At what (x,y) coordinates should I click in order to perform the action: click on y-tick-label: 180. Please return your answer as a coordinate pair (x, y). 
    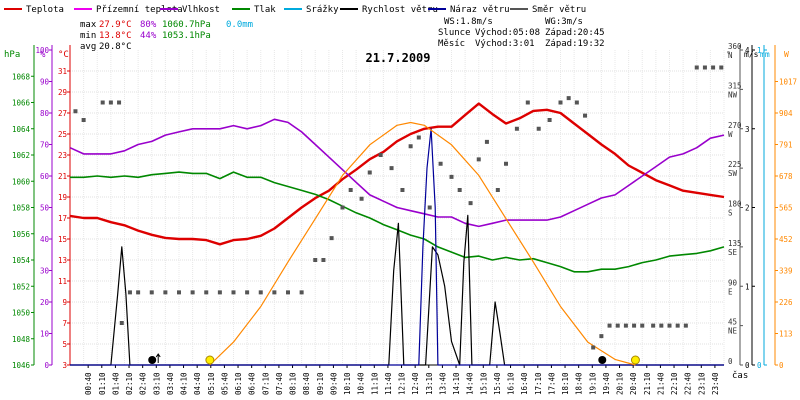
    Looking at the image, I should click on (735, 204).